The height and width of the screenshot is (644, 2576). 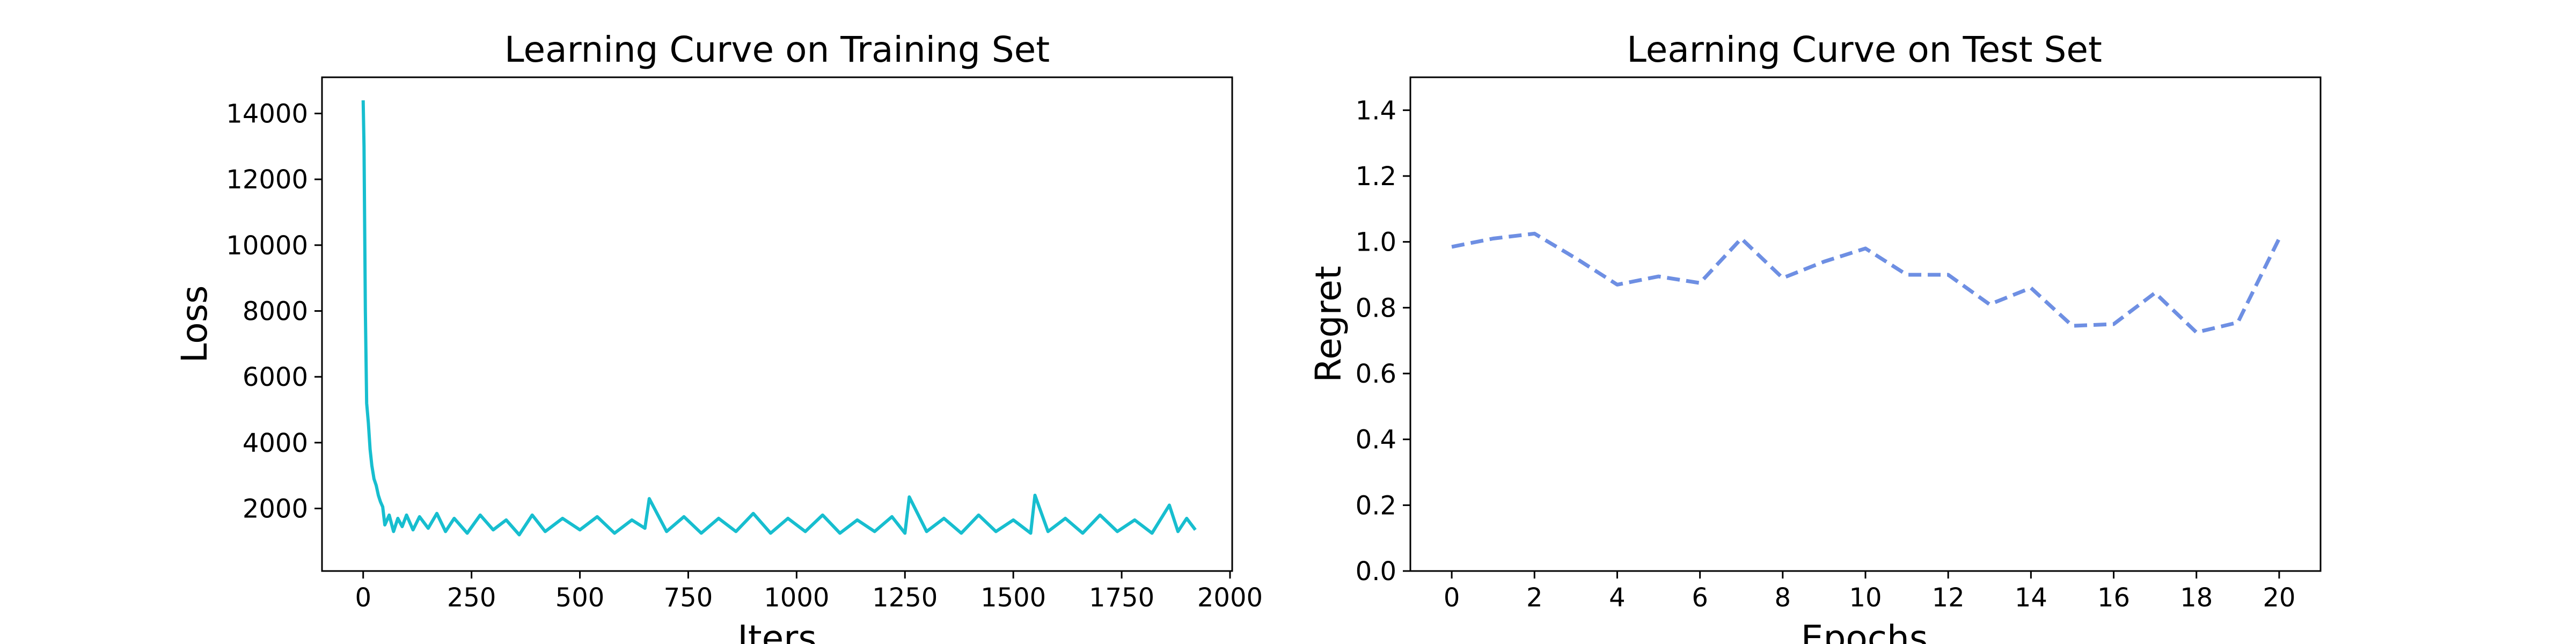 What do you see at coordinates (796, 598) in the screenshot?
I see `x-tick-label: 1000` at bounding box center [796, 598].